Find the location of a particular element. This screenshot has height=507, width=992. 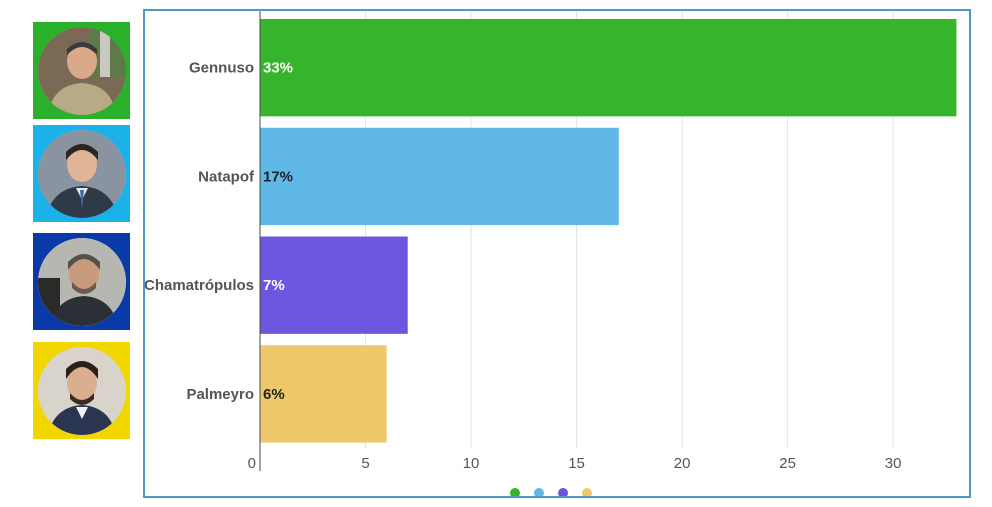

x-tick-label: 10 is located at coordinates (471, 463).